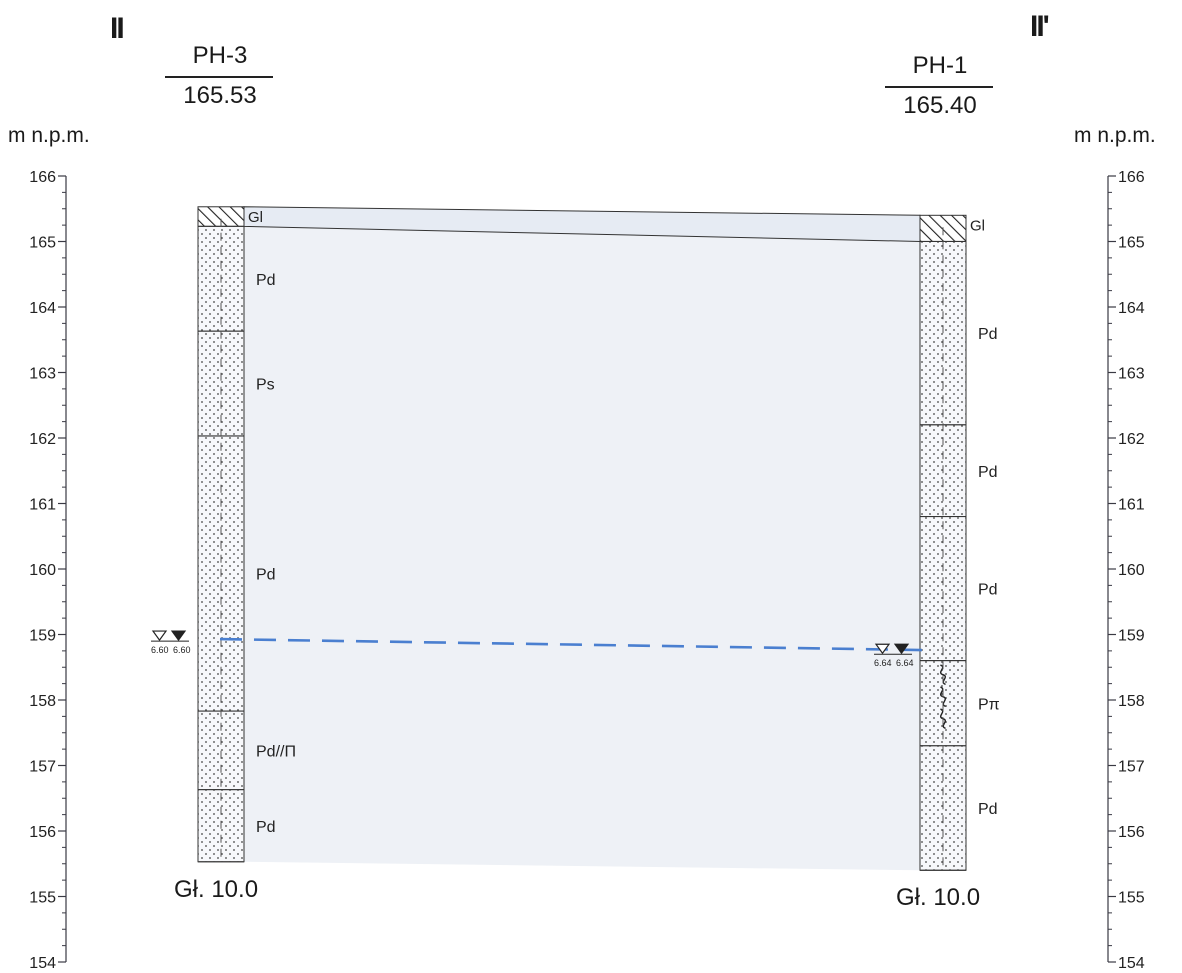  I want to click on layer-label: Pπ, so click(989, 704).